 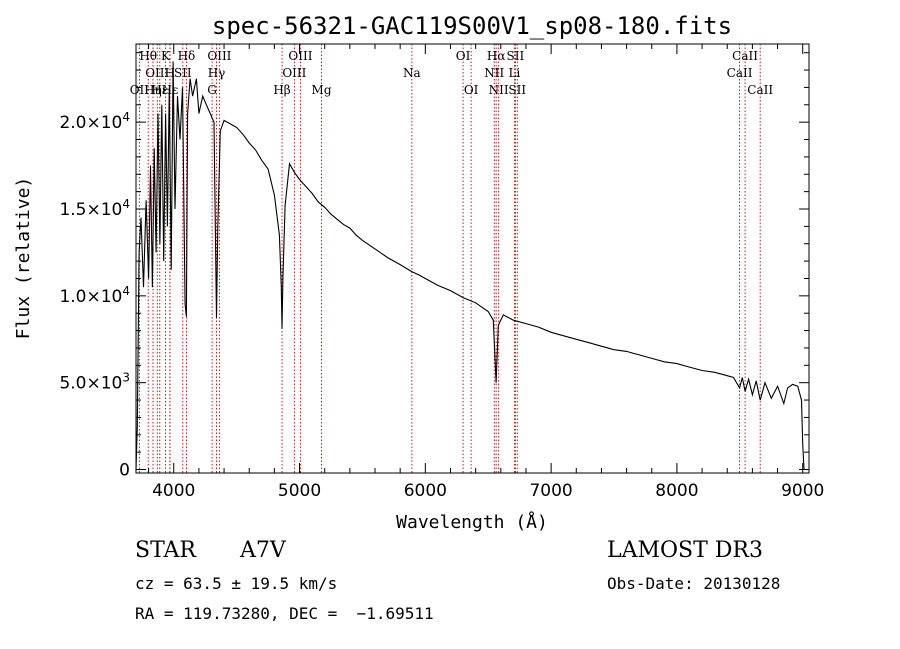 What do you see at coordinates (425, 491) in the screenshot?
I see `x-tick-label: 6000` at bounding box center [425, 491].